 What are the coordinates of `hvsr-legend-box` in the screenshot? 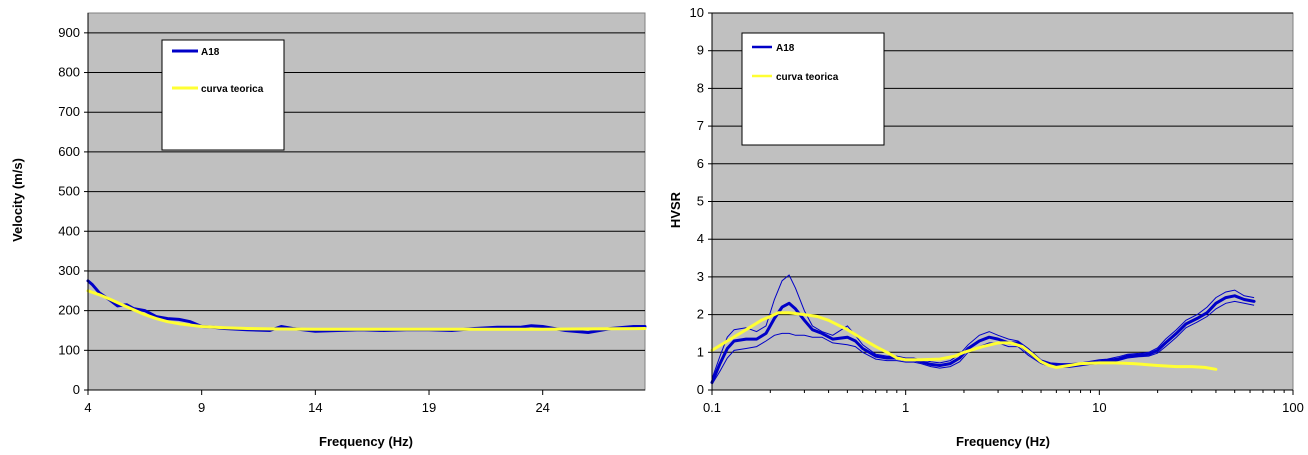 It's located at (813, 89).